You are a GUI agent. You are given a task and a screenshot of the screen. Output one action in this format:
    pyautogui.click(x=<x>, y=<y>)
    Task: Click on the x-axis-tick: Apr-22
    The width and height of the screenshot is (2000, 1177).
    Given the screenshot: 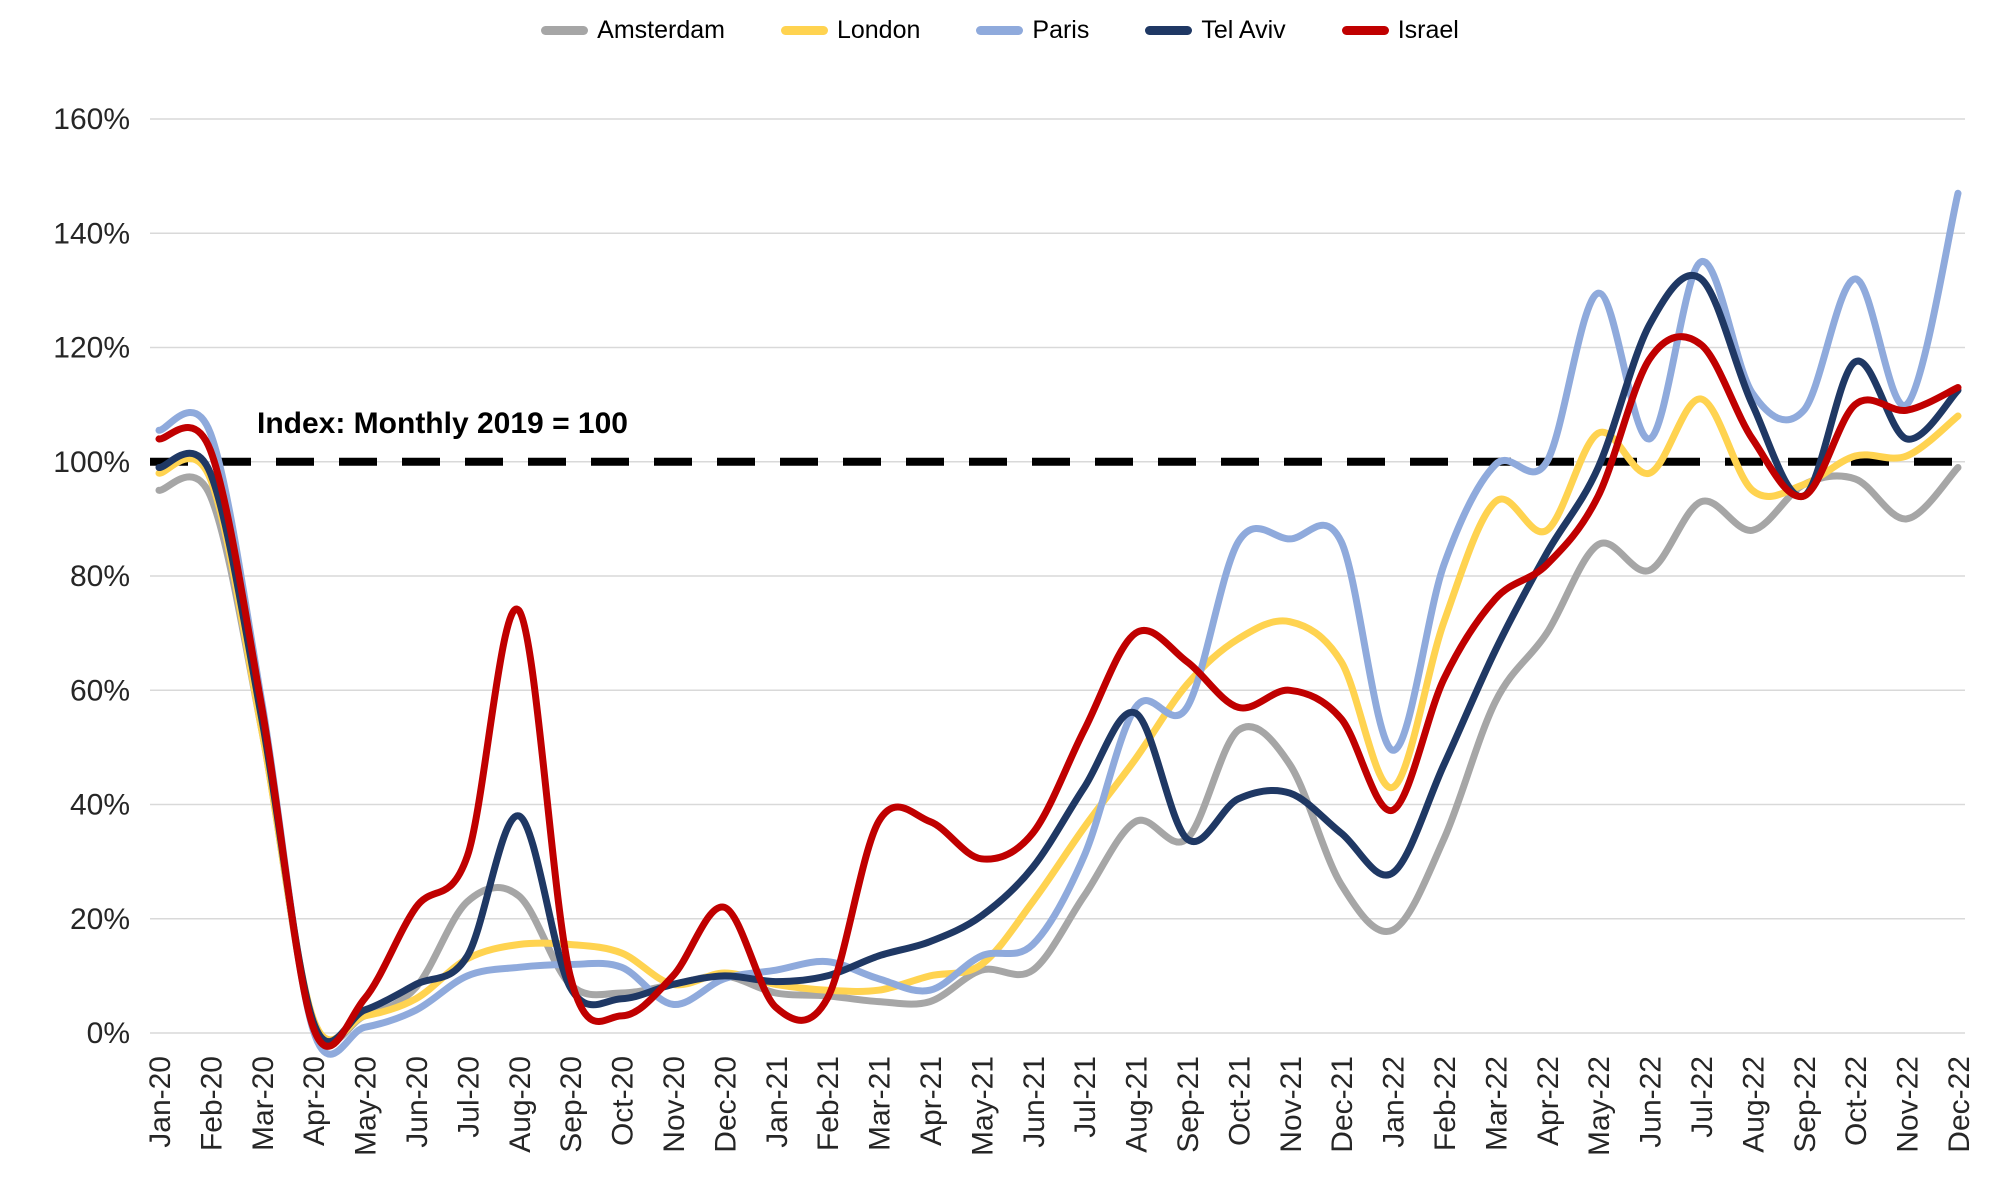 What is the action you would take?
    pyautogui.click(x=1548, y=1101)
    